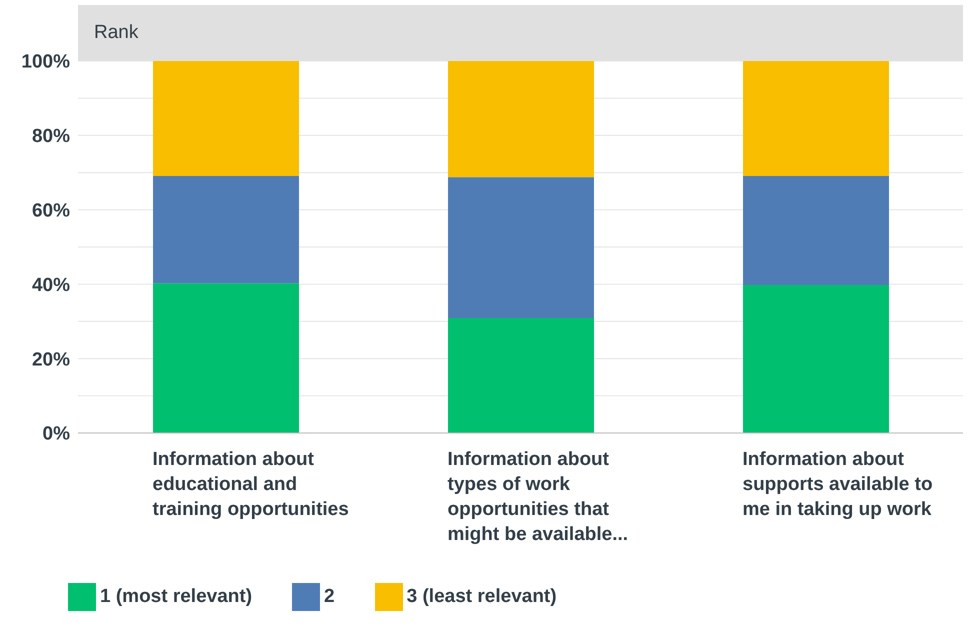 This screenshot has width=971, height=629. I want to click on y-tick-label: 60%, so click(51, 211).